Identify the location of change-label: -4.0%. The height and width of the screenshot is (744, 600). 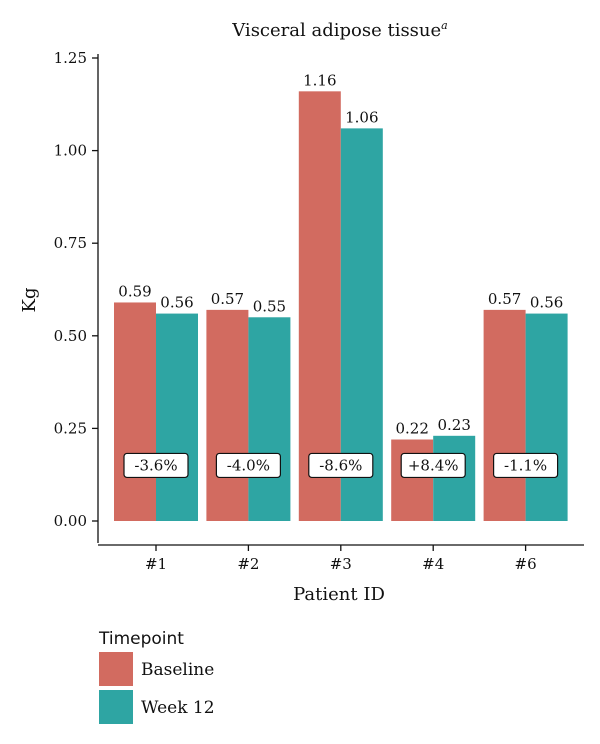
(248, 465).